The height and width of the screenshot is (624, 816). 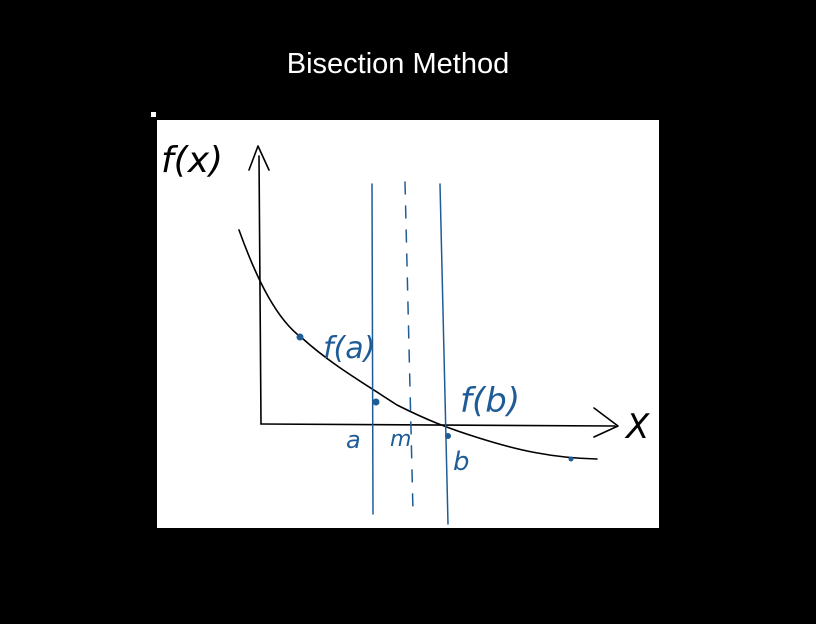 What do you see at coordinates (192, 160) in the screenshot?
I see `y-axis-label: f(x)` at bounding box center [192, 160].